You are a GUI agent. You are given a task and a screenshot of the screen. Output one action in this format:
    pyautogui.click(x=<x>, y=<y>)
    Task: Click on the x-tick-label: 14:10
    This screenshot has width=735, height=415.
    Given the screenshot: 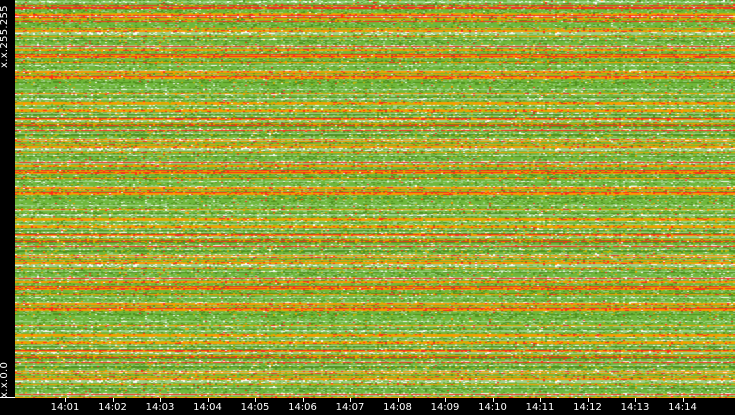 What is the action you would take?
    pyautogui.click(x=492, y=407)
    